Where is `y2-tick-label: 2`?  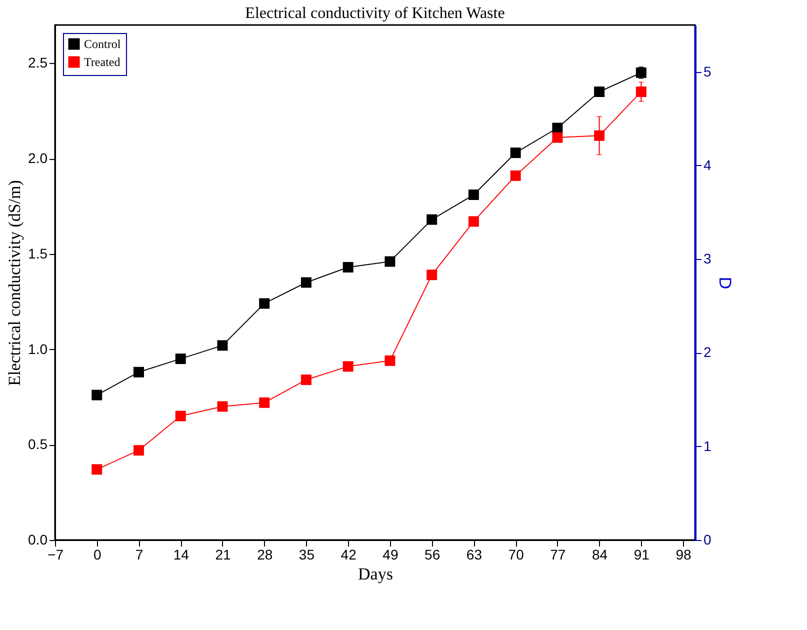 y2-tick-label: 2 is located at coordinates (708, 352).